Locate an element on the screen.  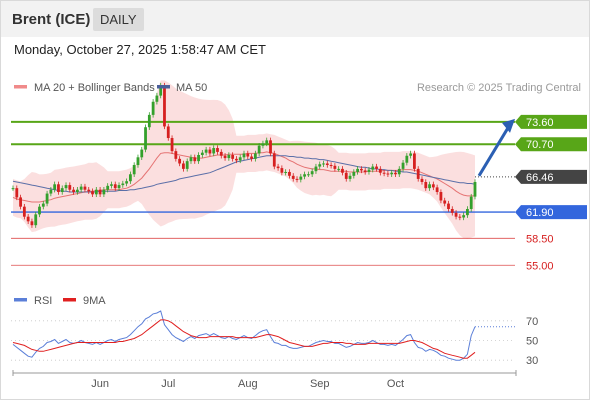
resistance-price-label: 70.70 is located at coordinates (540, 145).